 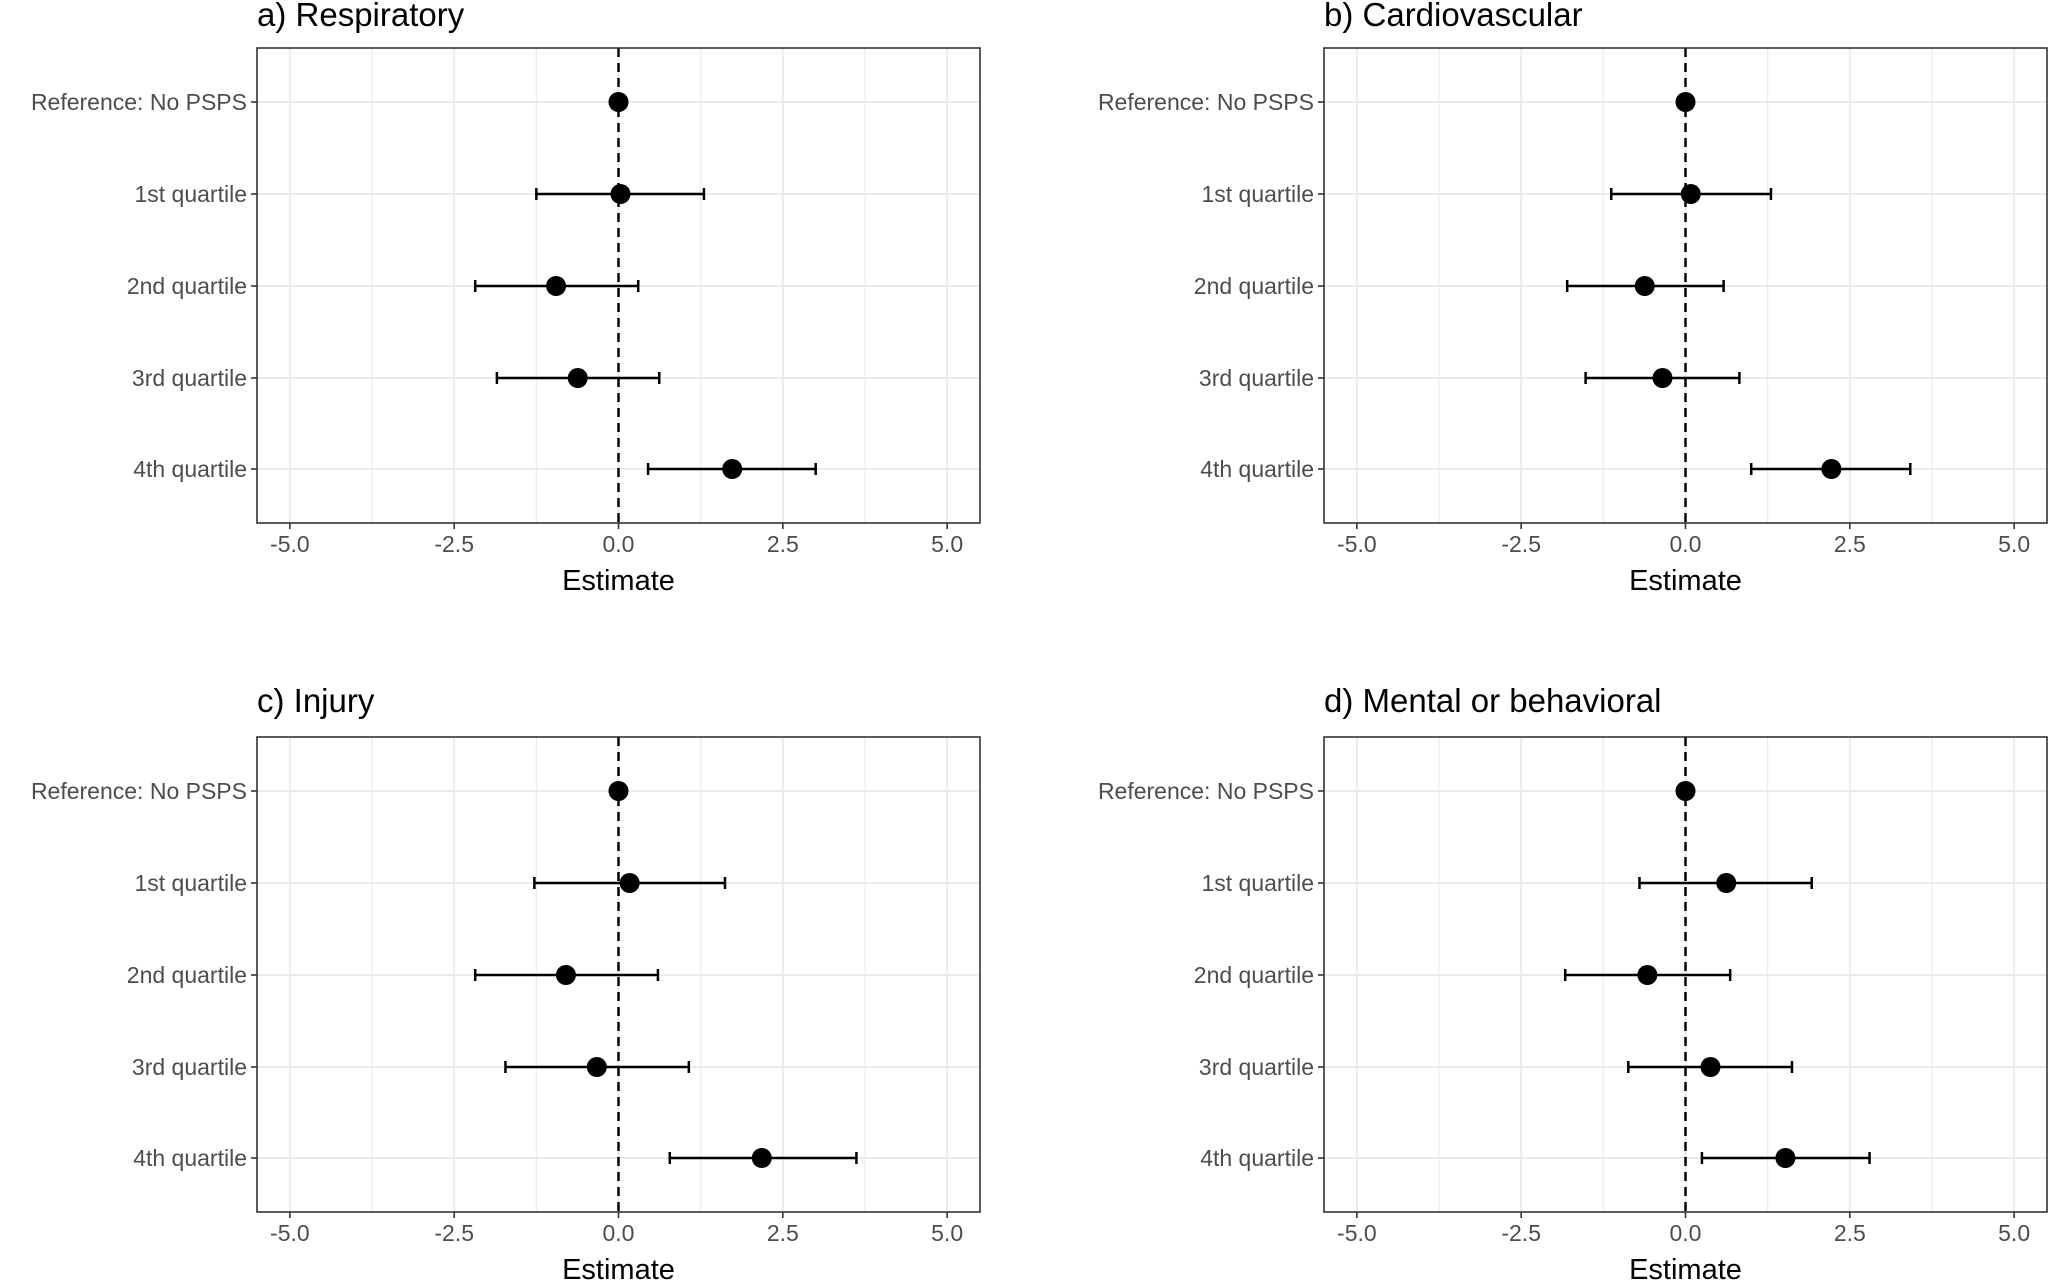 What do you see at coordinates (1493, 700) in the screenshot?
I see `panel-title: d) Mental or behavioral` at bounding box center [1493, 700].